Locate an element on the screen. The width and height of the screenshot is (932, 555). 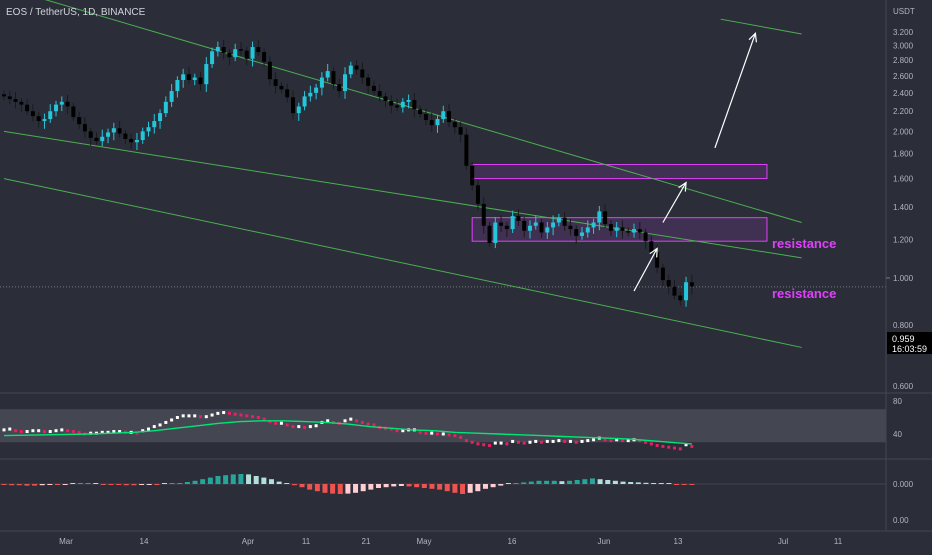
countdown-timer: 16:03:59 is located at coordinates (909, 349).